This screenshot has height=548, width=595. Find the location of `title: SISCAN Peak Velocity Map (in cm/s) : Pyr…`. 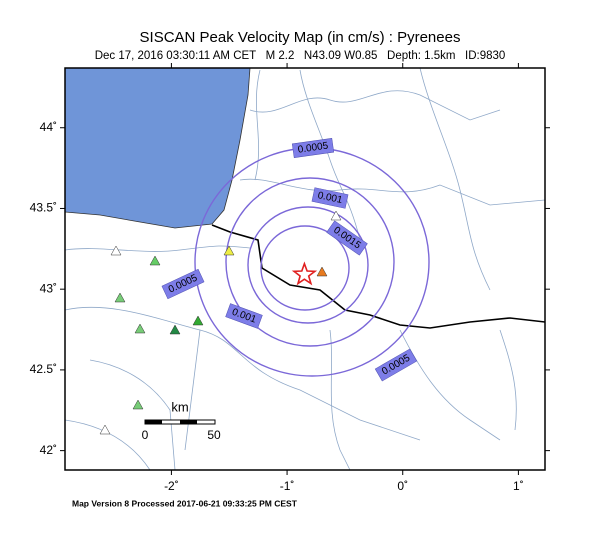

title: SISCAN Peak Velocity Map (in cm/s) : Pyr… is located at coordinates (300, 37).